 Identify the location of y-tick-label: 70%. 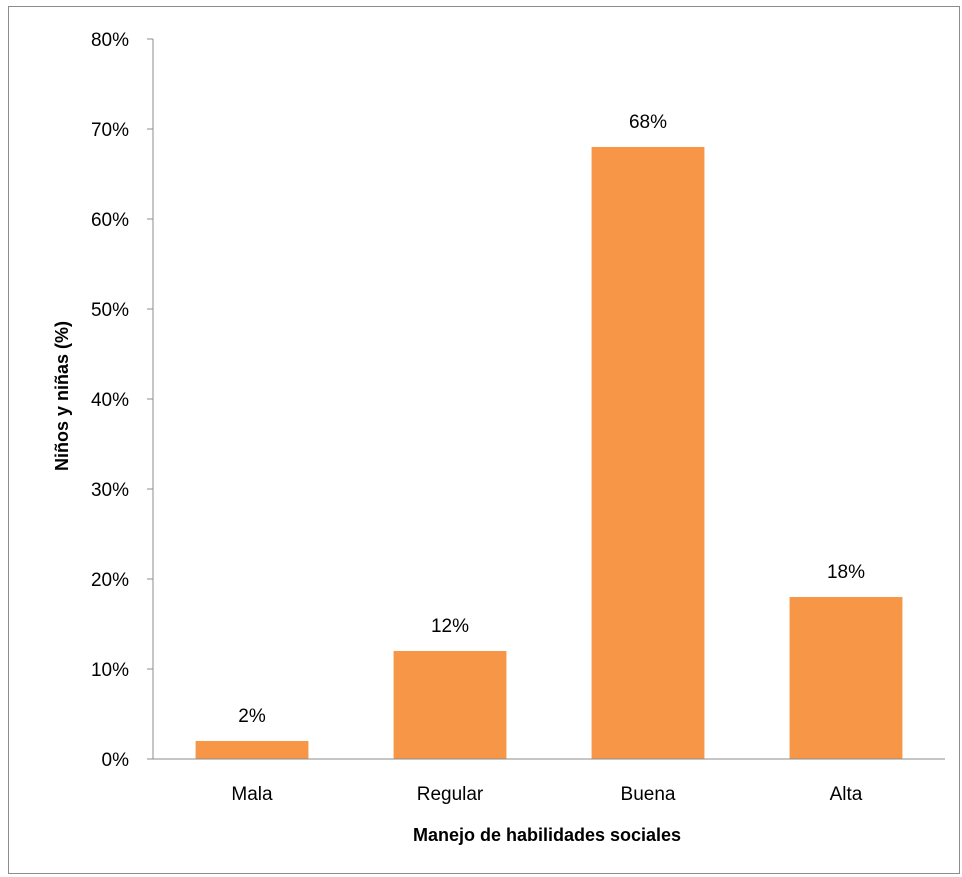
(110, 130).